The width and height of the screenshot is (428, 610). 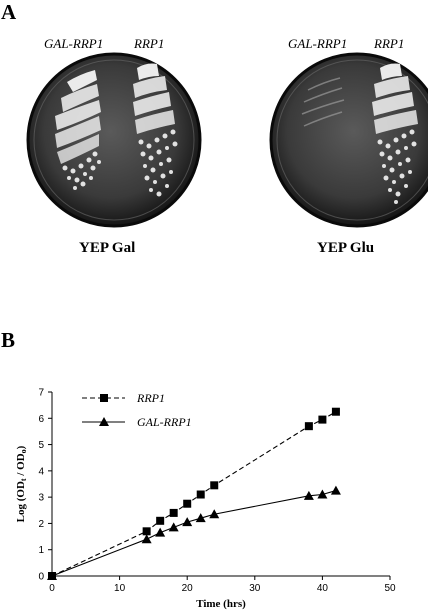 I want to click on panel-a-label: A, so click(x=9, y=12).